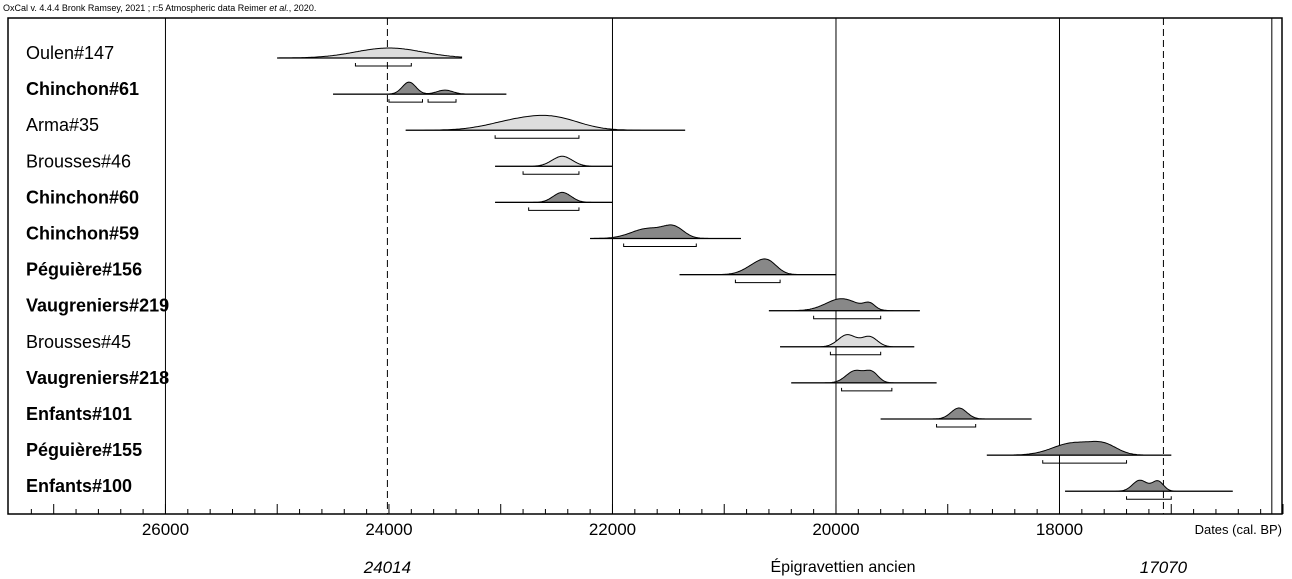 The width and height of the screenshot is (1292, 579). Describe the element at coordinates (612, 529) in the screenshot. I see `tick-label-22000: 22000` at that location.